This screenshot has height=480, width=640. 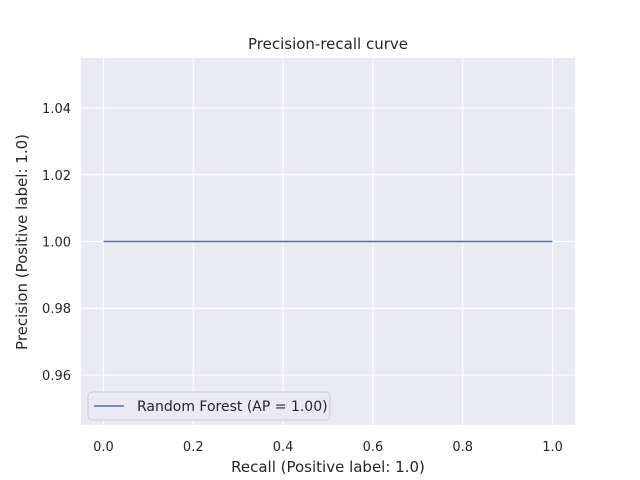 I want to click on y-tick-label: 1.02, so click(x=56, y=176).